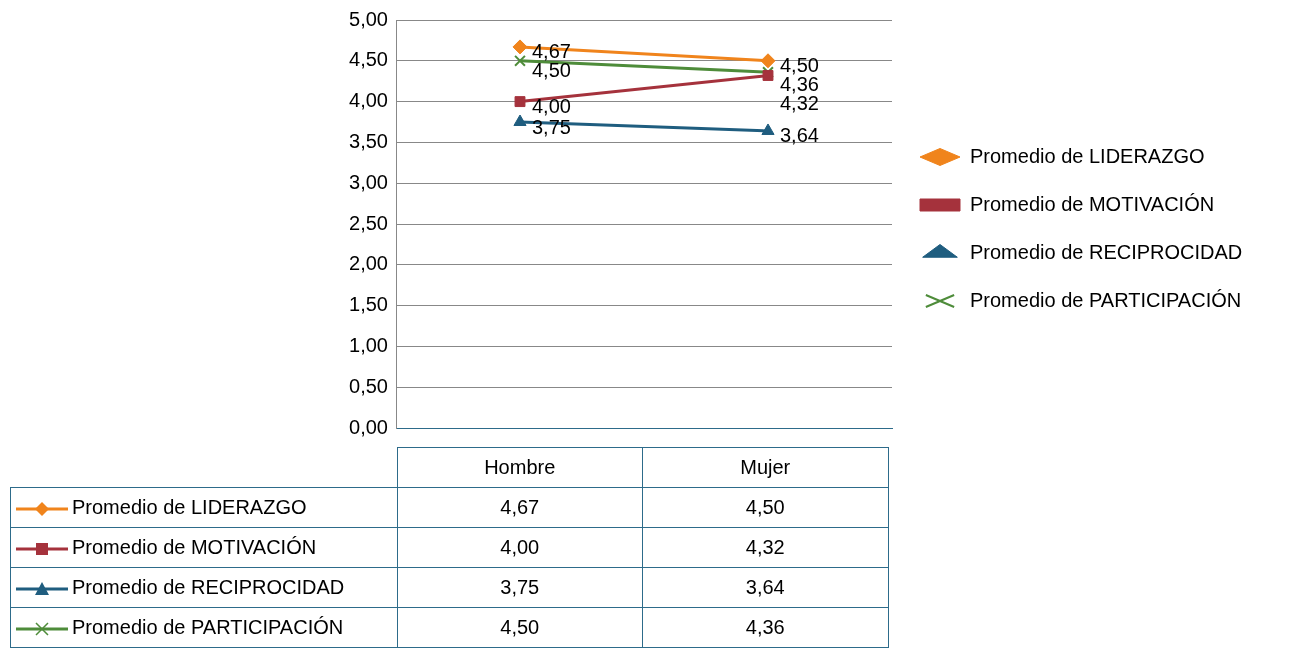 Image resolution: width=1314 pixels, height=651 pixels. I want to click on y-tick-label: 0,00, so click(368, 426).